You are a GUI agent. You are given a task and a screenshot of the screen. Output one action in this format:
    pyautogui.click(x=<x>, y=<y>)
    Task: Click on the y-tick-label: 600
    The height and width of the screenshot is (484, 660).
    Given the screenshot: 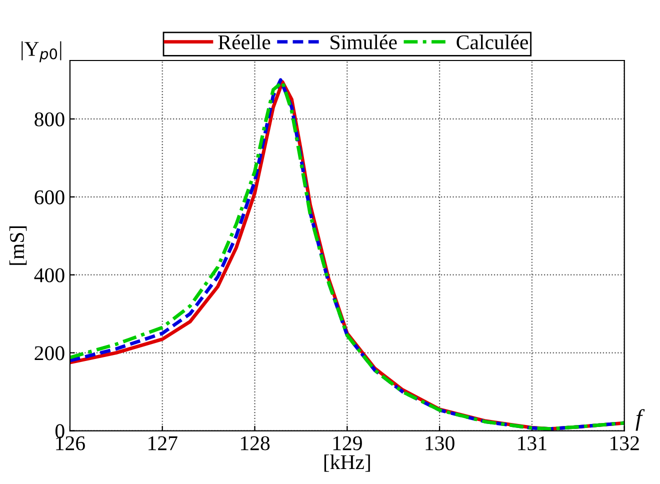 What is the action you would take?
    pyautogui.click(x=49, y=197)
    